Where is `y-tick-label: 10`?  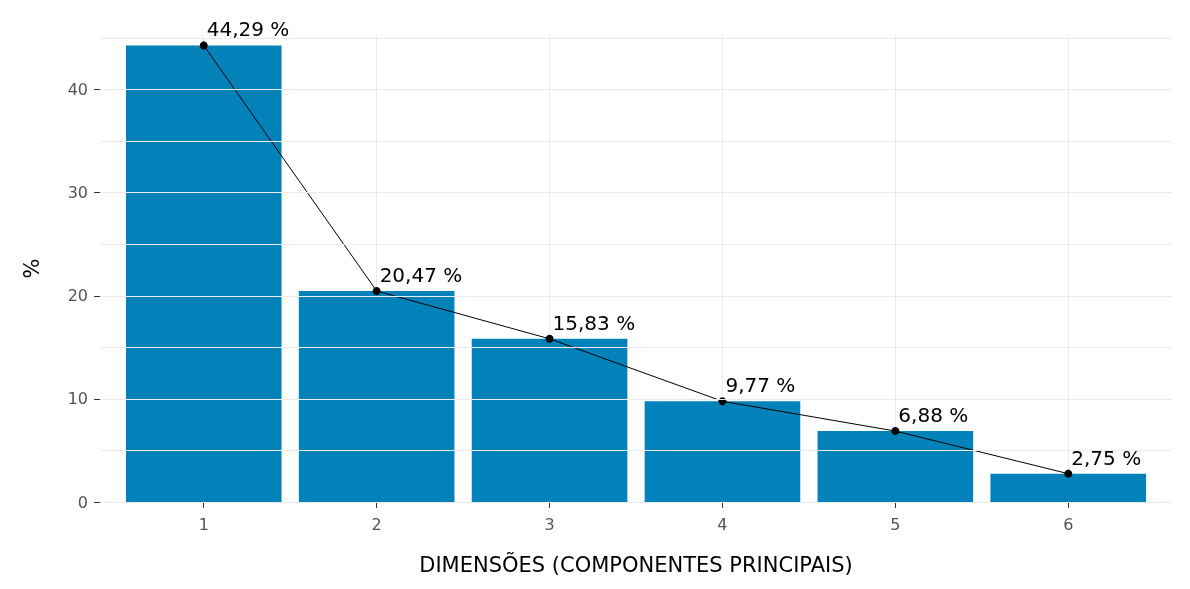
y-tick-label: 10 is located at coordinates (77, 399).